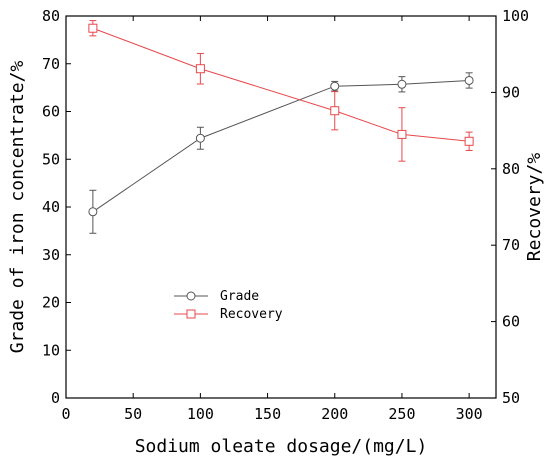 This screenshot has width=550, height=466. What do you see at coordinates (251, 314) in the screenshot?
I see `legend-recovery-label: Recovery` at bounding box center [251, 314].